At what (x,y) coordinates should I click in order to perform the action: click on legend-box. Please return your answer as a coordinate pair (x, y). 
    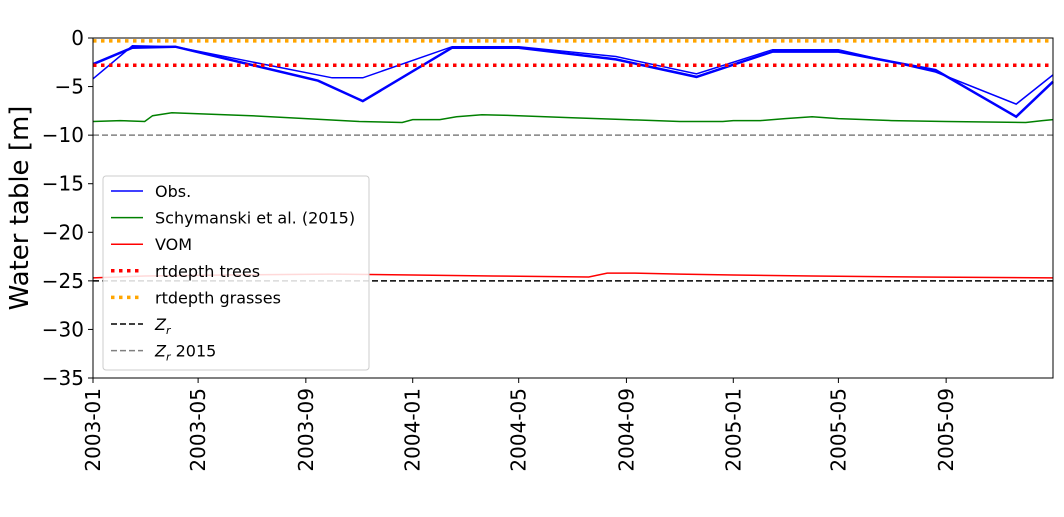
    Looking at the image, I should click on (236, 273).